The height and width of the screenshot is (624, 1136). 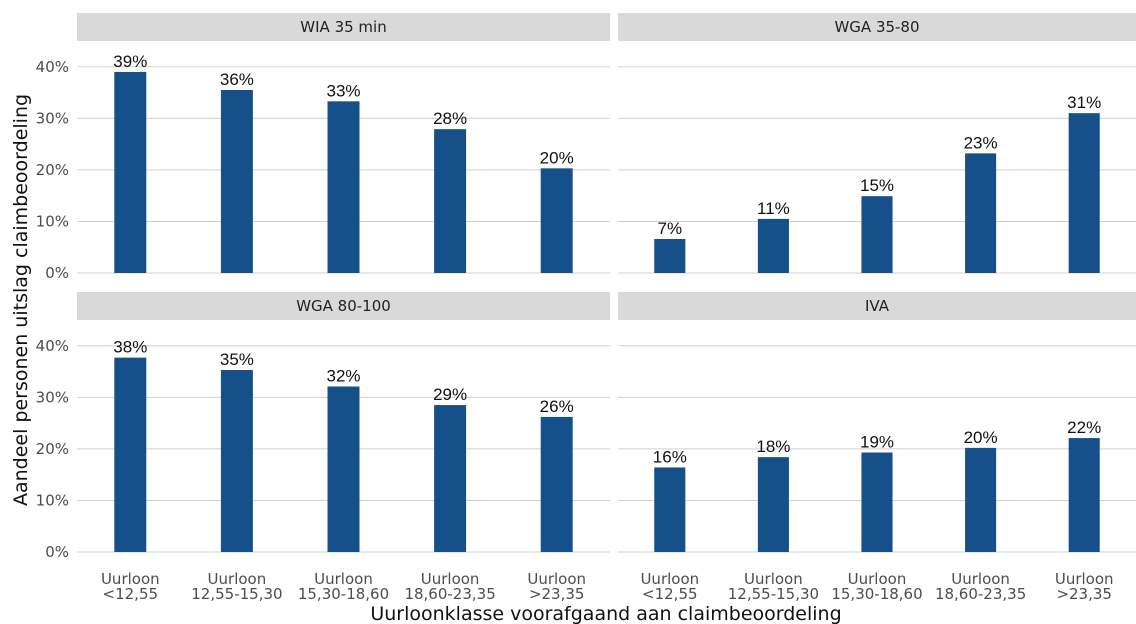 What do you see at coordinates (877, 441) in the screenshot?
I see `data-label: 19%` at bounding box center [877, 441].